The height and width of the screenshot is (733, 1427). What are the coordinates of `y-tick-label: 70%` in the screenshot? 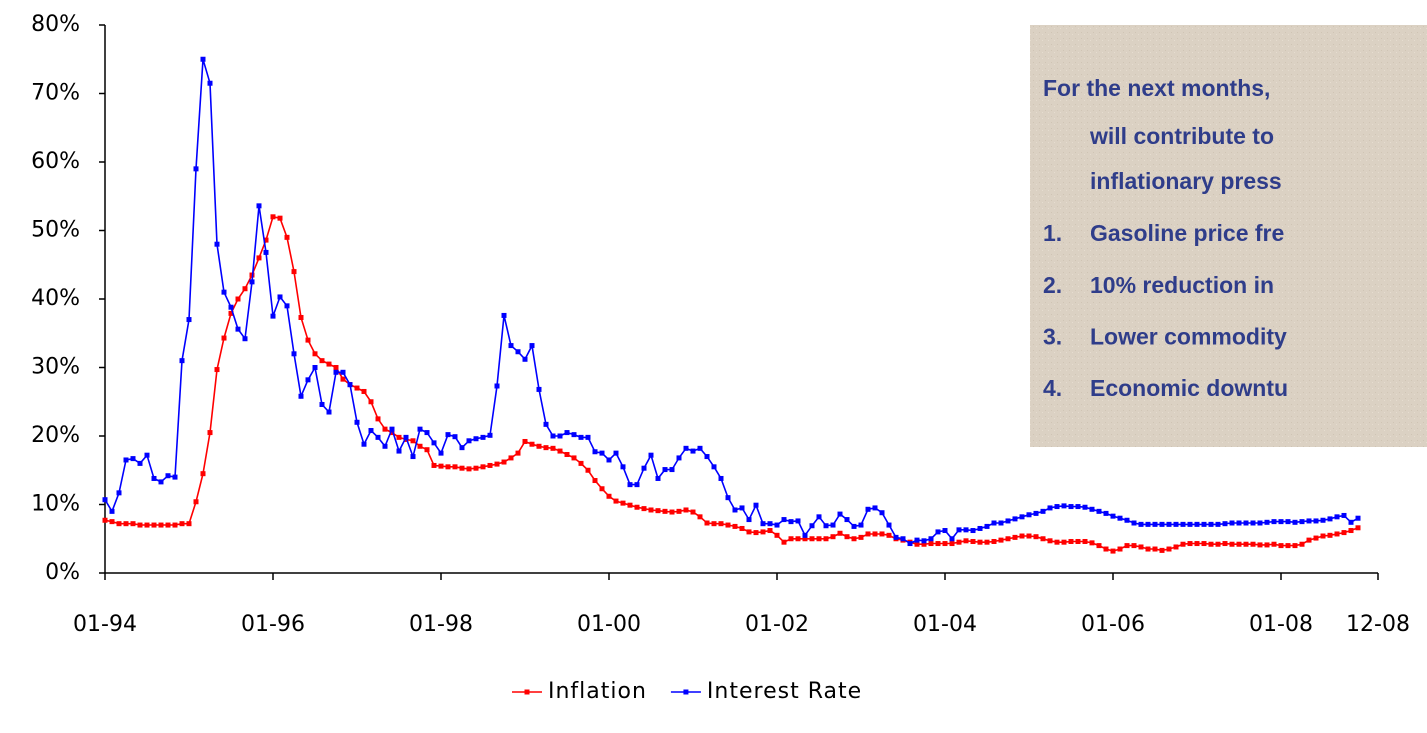 It's located at (55, 93).